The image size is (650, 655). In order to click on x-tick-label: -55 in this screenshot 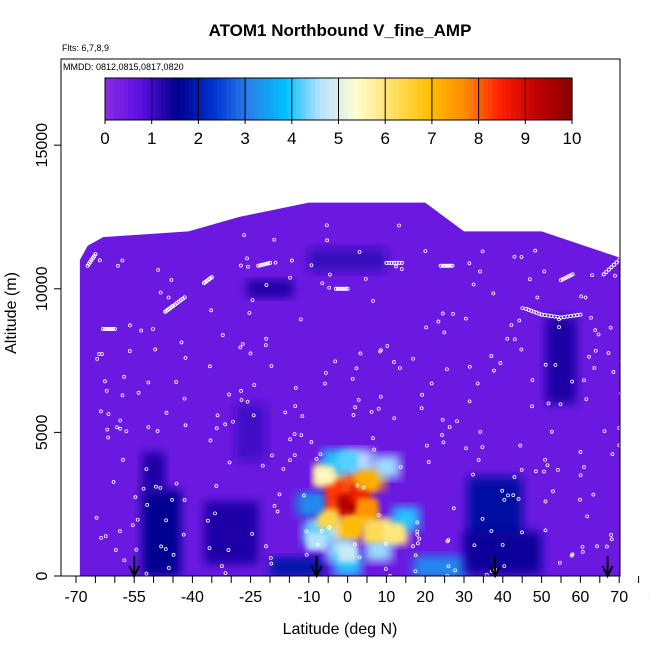, I will do `click(134, 597)`.